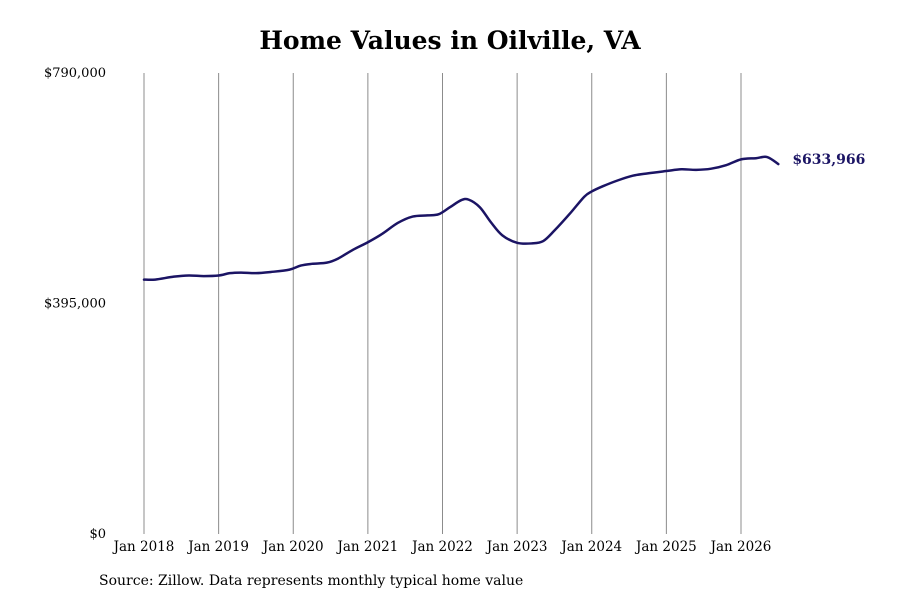 This screenshot has height=600, width=900. What do you see at coordinates (143, 547) in the screenshot?
I see `x-tick-label: Jan 2018` at bounding box center [143, 547].